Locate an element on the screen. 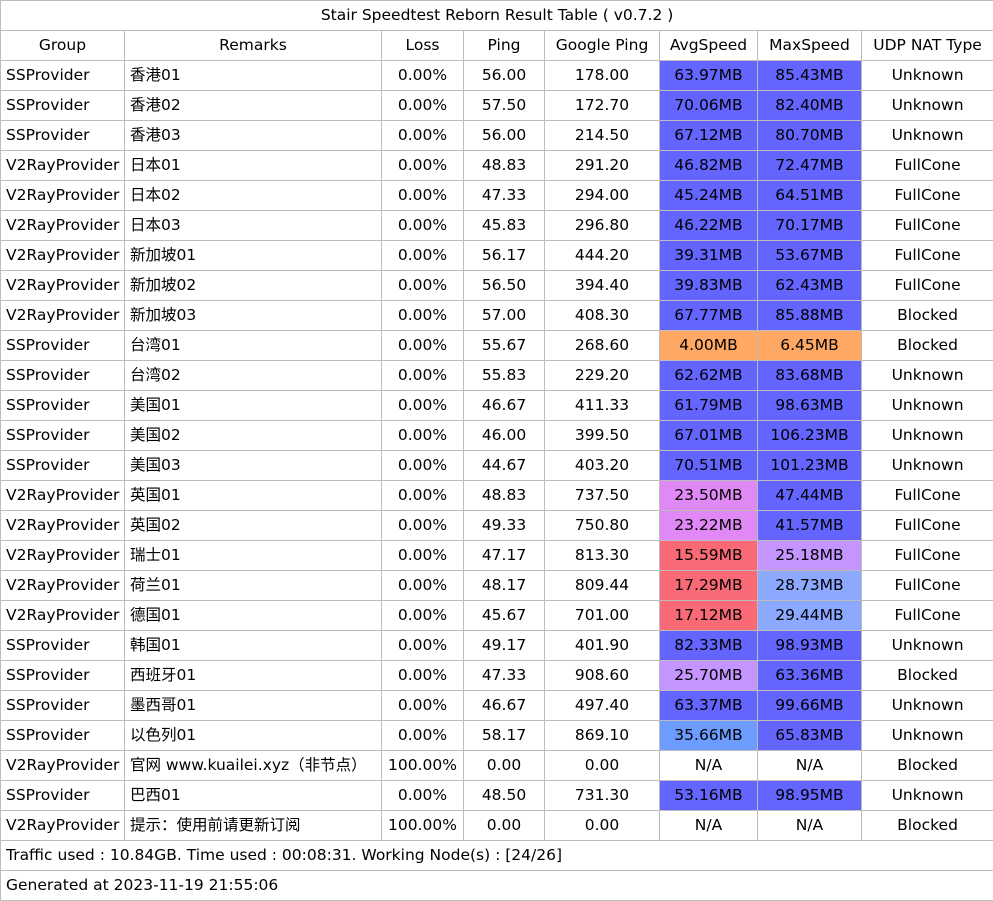  remarks-cell: 西班牙01 is located at coordinates (253, 676).